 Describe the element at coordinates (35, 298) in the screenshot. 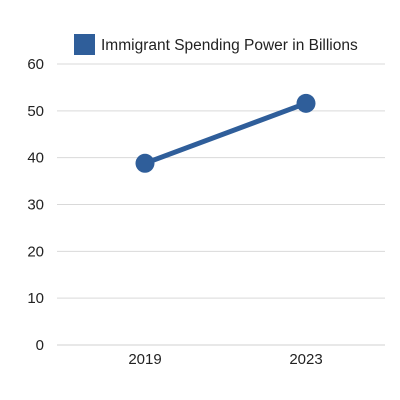

I see `y-tick-label-10: 10` at that location.